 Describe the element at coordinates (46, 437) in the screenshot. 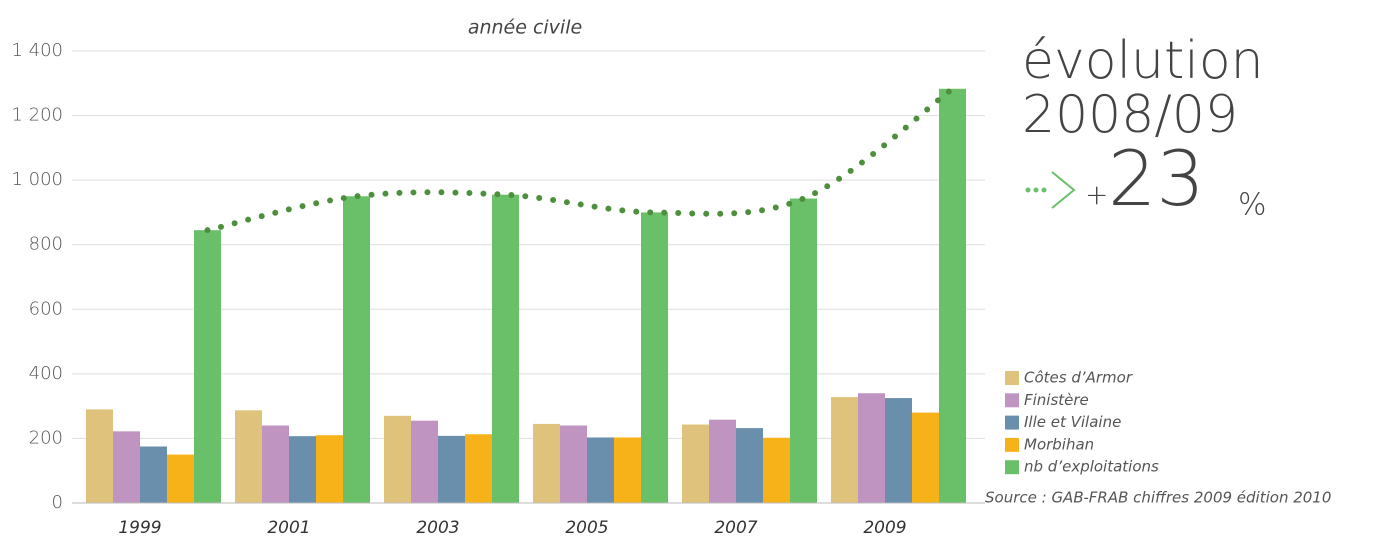

I see `y-tick-label: 200` at that location.